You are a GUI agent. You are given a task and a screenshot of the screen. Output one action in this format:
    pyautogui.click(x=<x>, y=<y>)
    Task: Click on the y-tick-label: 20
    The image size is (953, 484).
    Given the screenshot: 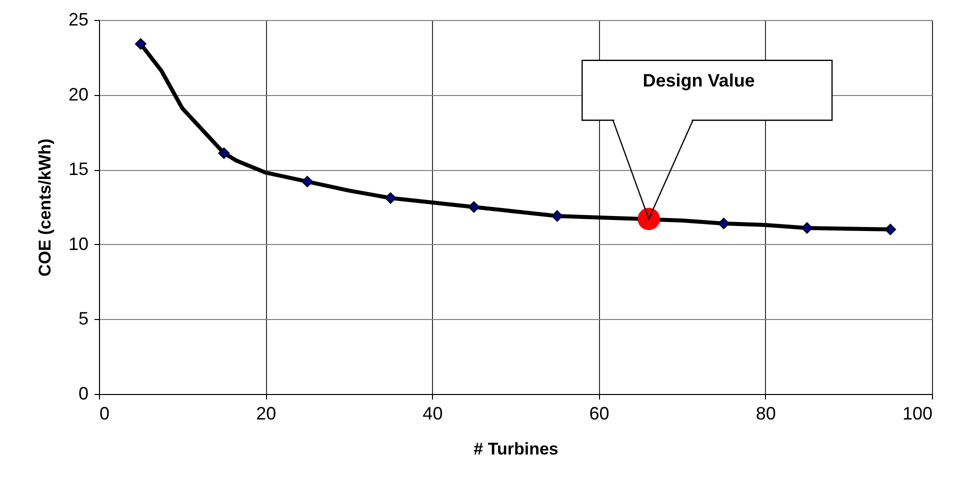 What is the action you would take?
    pyautogui.click(x=78, y=94)
    